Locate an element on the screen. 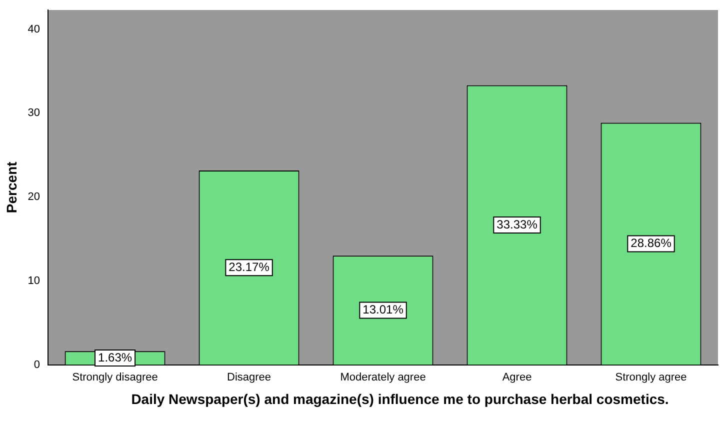  y-tick-label: 40 is located at coordinates (34, 29).